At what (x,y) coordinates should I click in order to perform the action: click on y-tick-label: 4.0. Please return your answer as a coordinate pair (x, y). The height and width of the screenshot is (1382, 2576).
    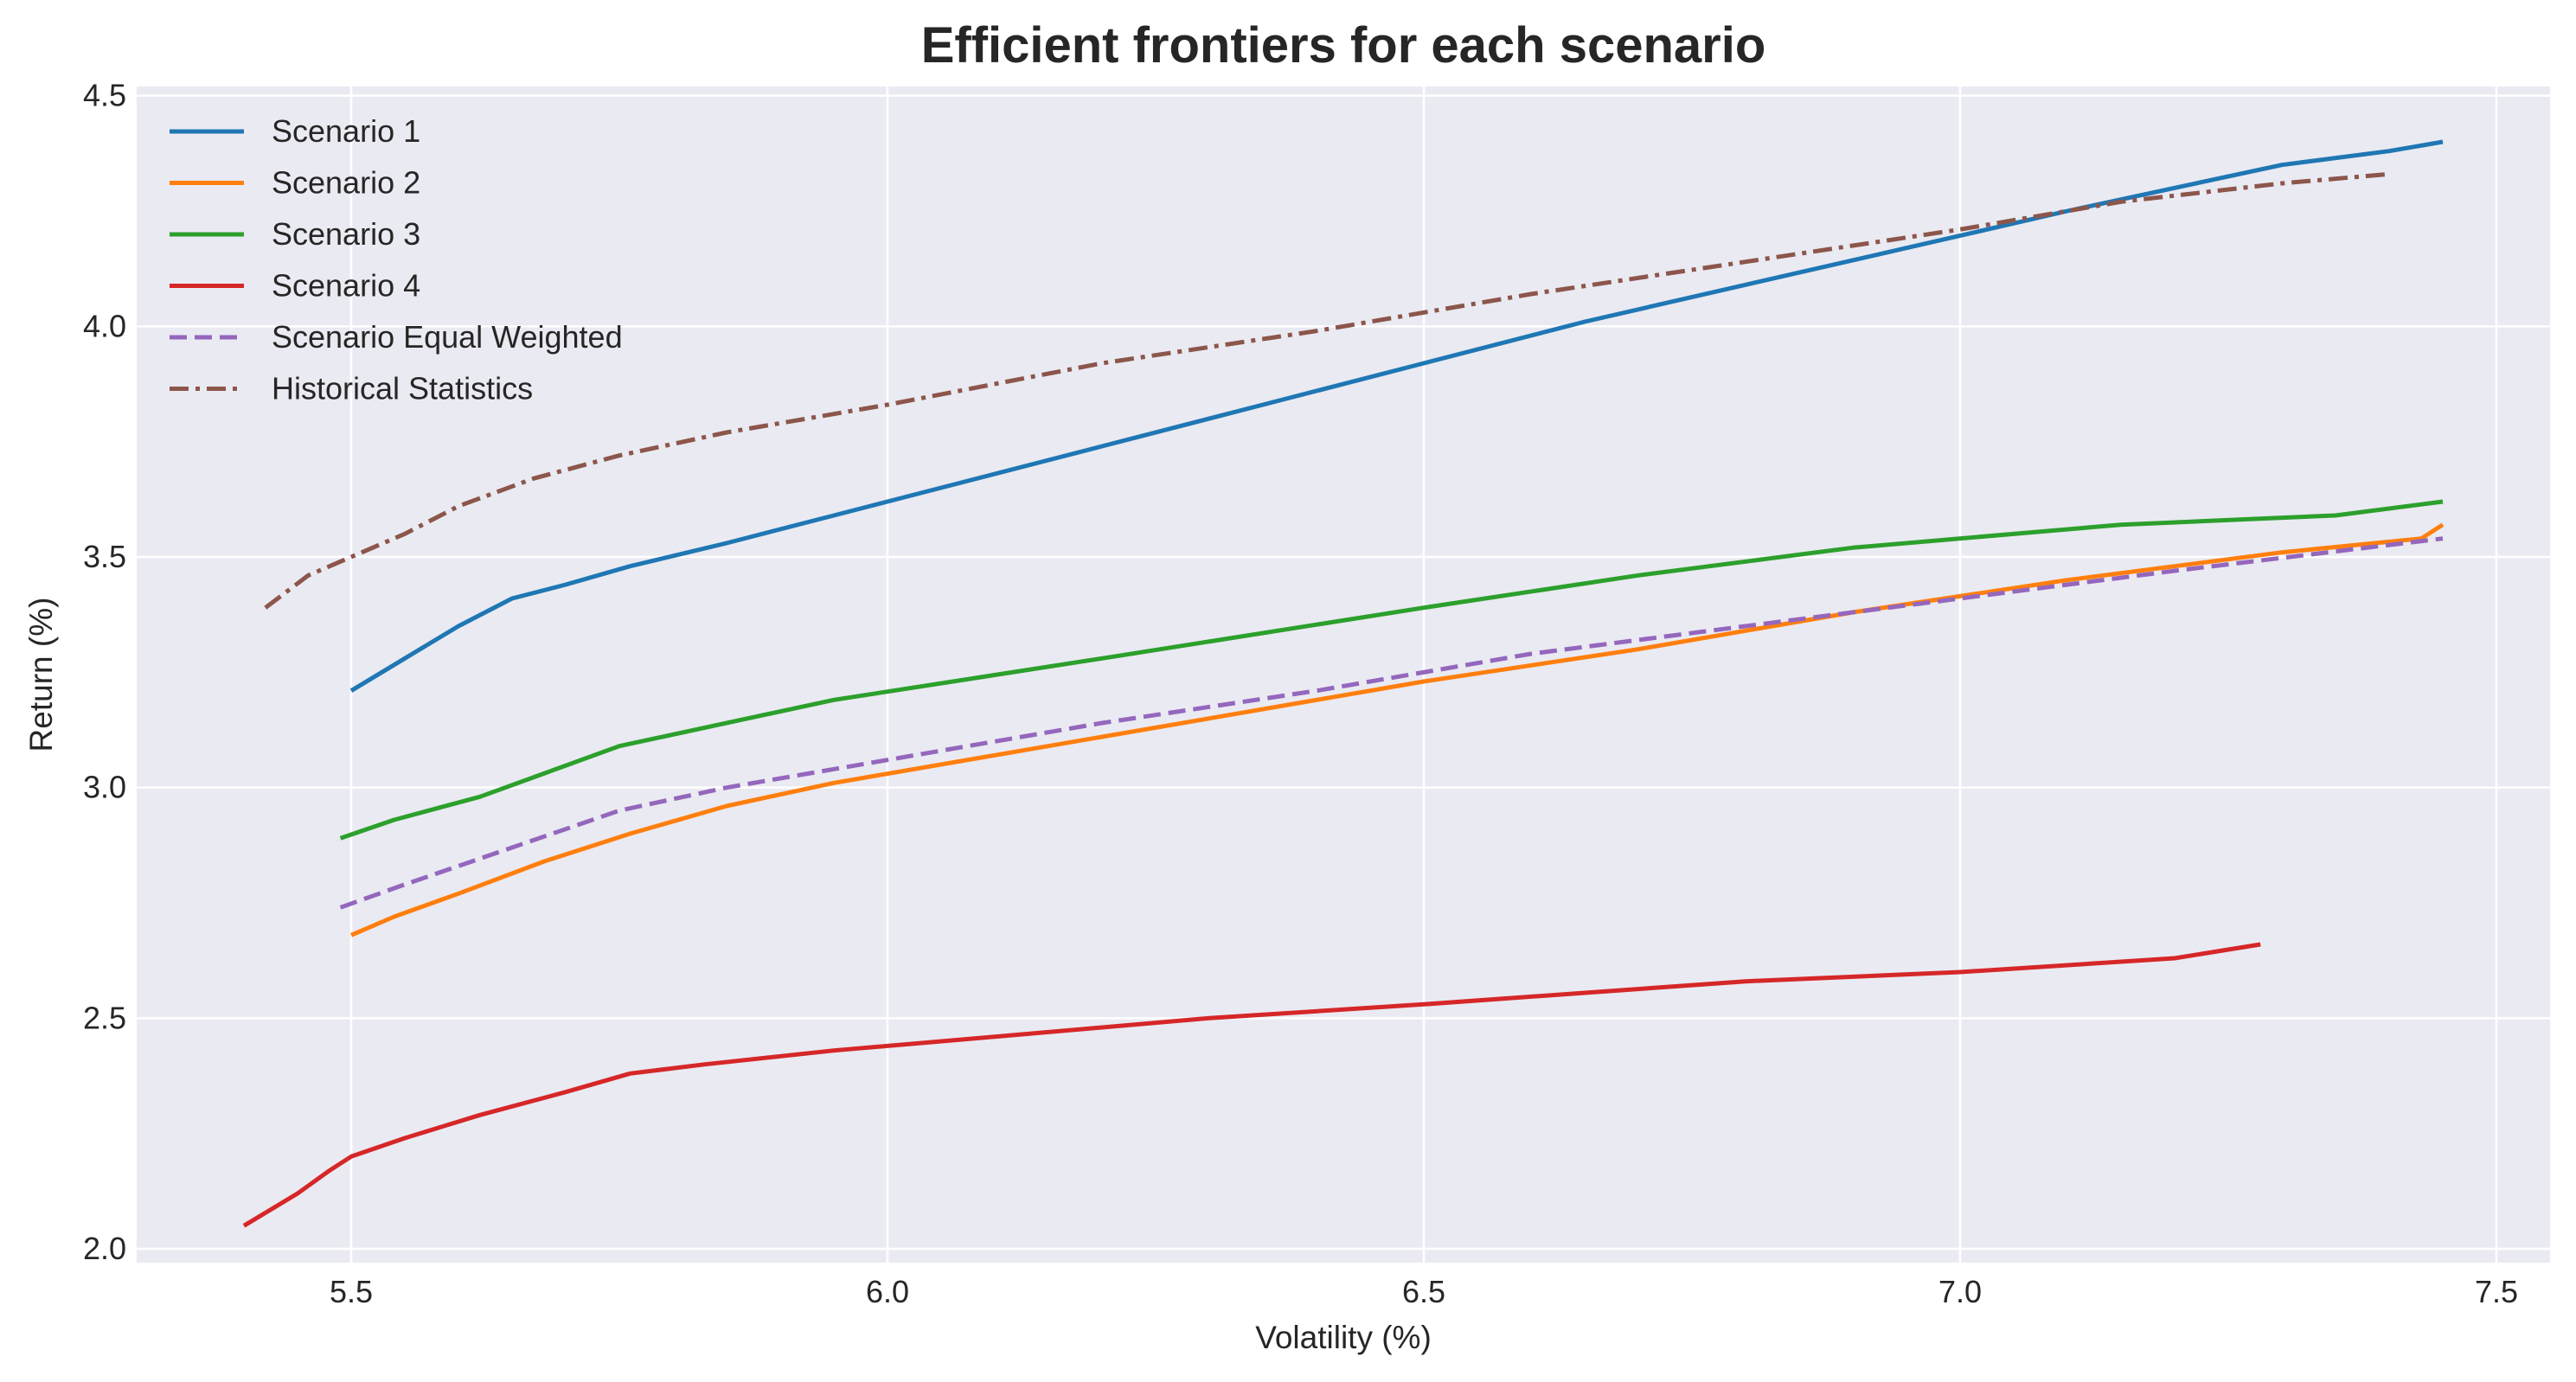
    Looking at the image, I should click on (104, 325).